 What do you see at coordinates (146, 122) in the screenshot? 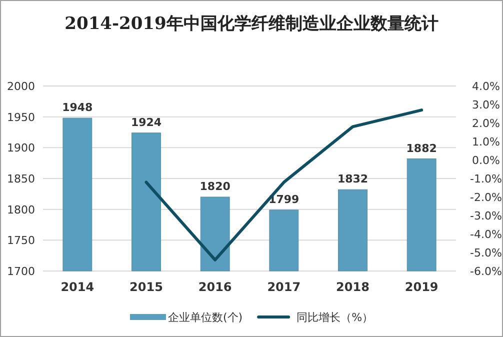
I see `data-label: 1924` at bounding box center [146, 122].